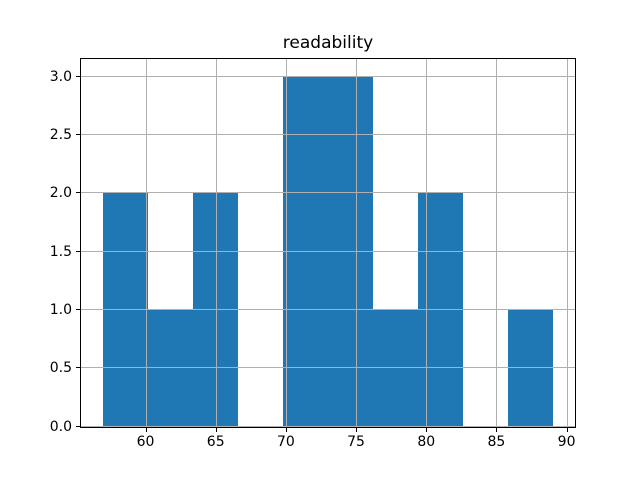 The width and height of the screenshot is (640, 480). Describe the element at coordinates (566, 441) in the screenshot. I see `x-tick-label: 90` at that location.